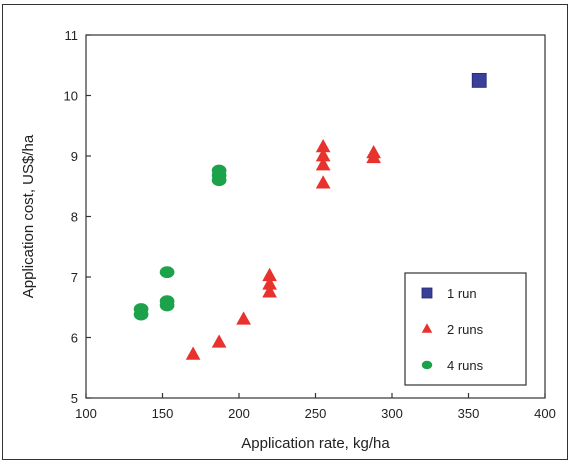 The image size is (572, 465). Describe the element at coordinates (392, 413) in the screenshot. I see `x-tick-label: 300` at that location.